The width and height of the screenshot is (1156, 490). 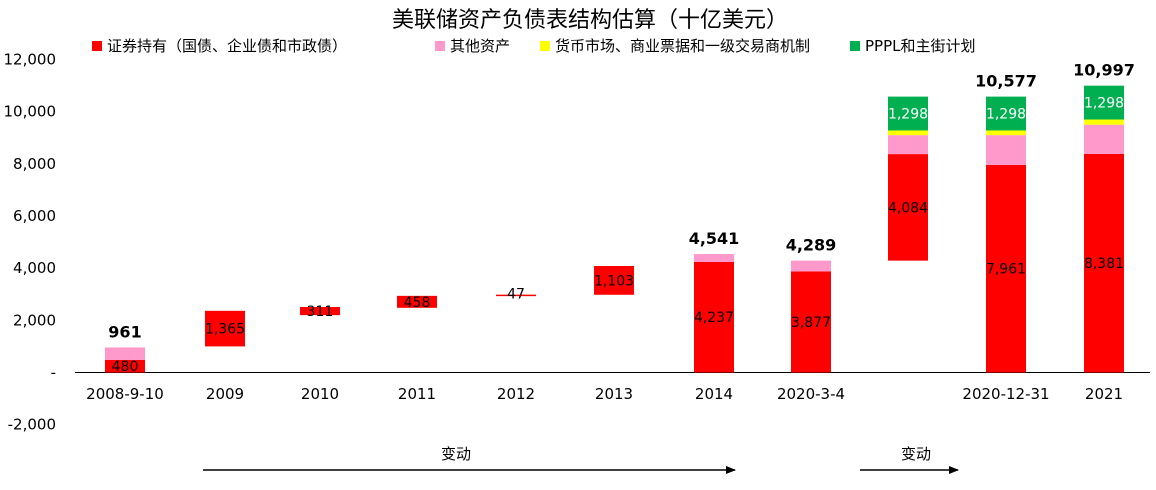 I want to click on x-tick-label: 2020-3-4, so click(x=811, y=394).